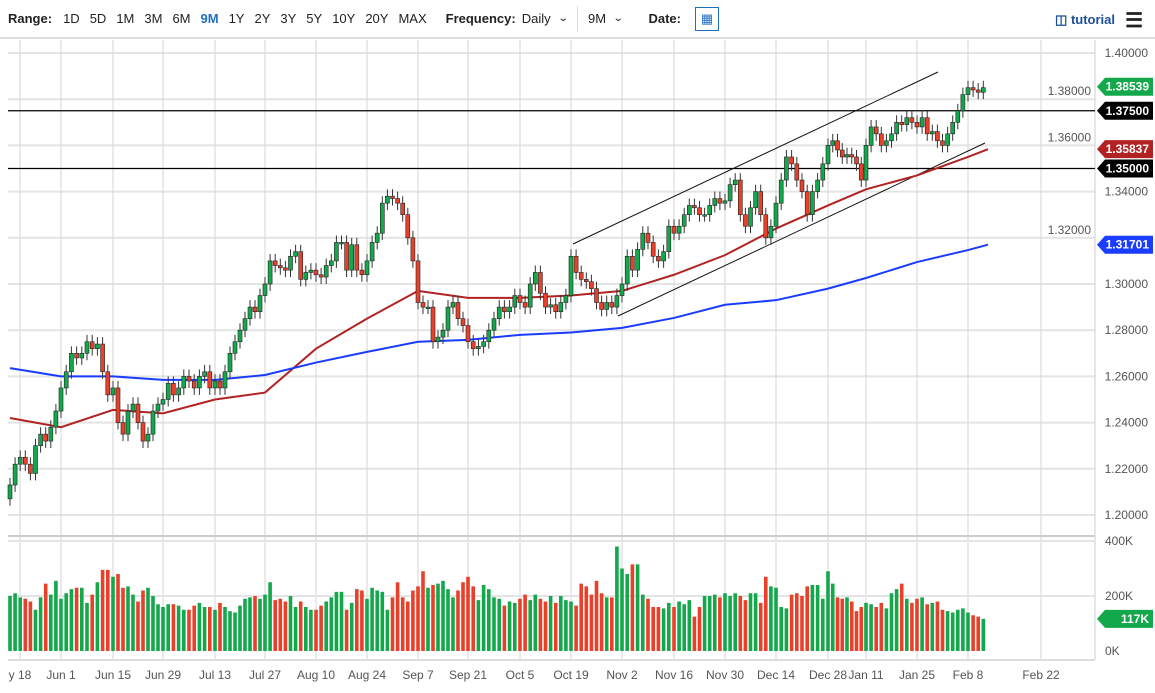 The image size is (1155, 693). I want to click on tutorial-link: ◫ tutorial, so click(1085, 20).